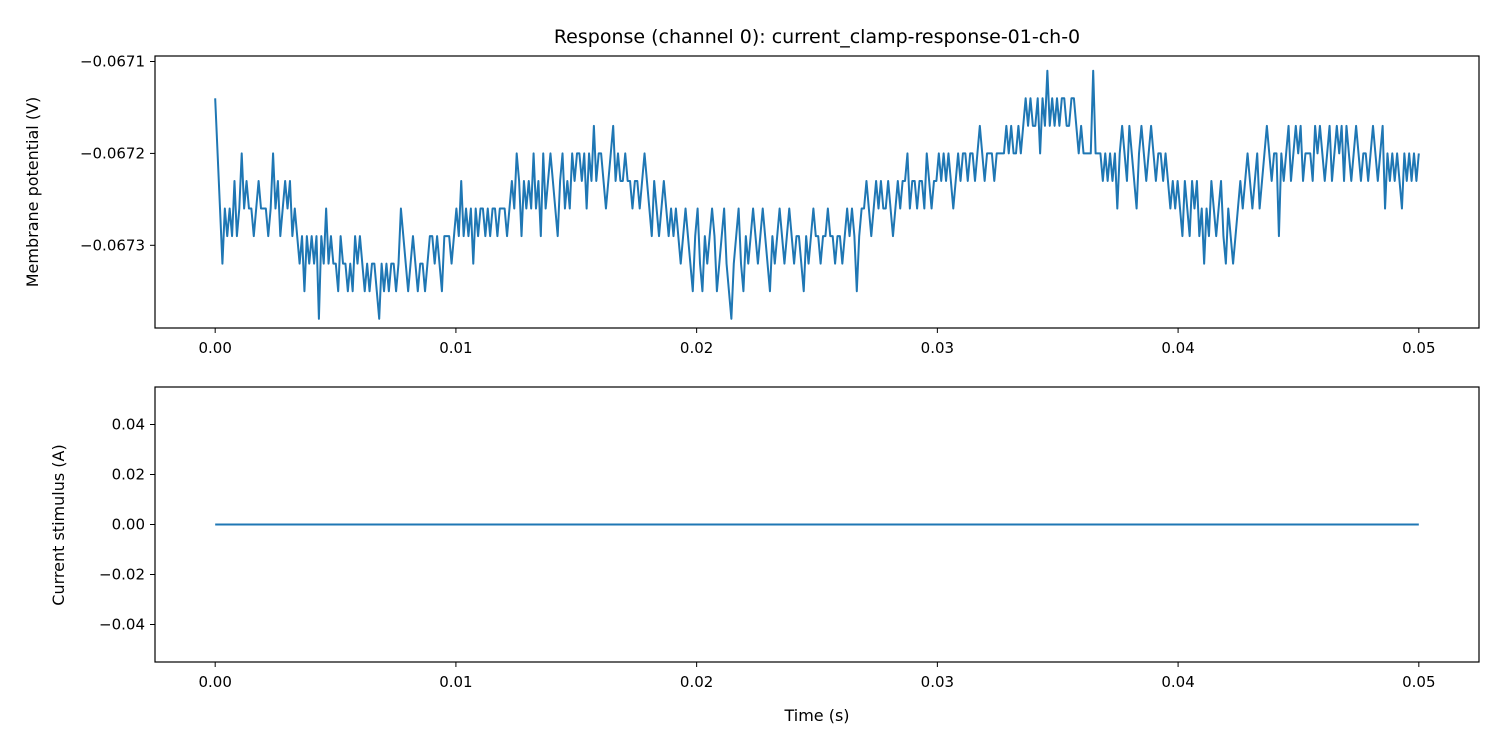  I want to click on top-x-tick-label: 0.04, so click(1177, 348).